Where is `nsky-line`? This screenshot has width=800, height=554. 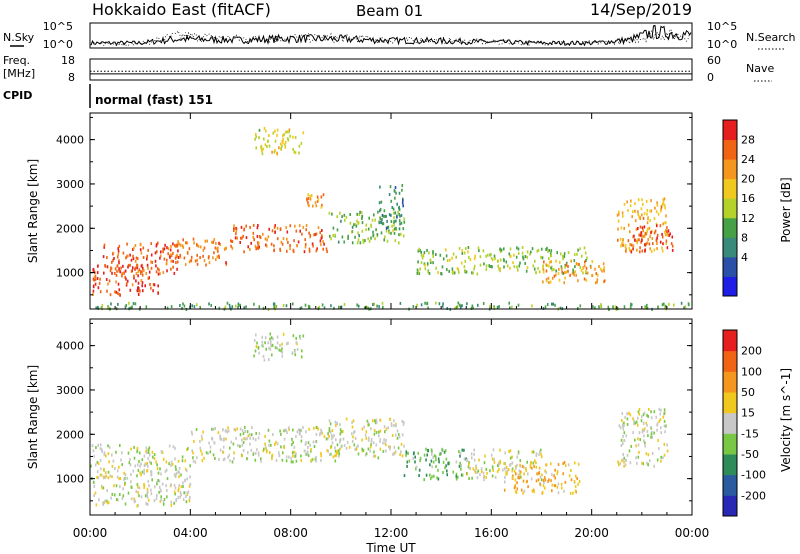 nsky-line is located at coordinates (391, 35).